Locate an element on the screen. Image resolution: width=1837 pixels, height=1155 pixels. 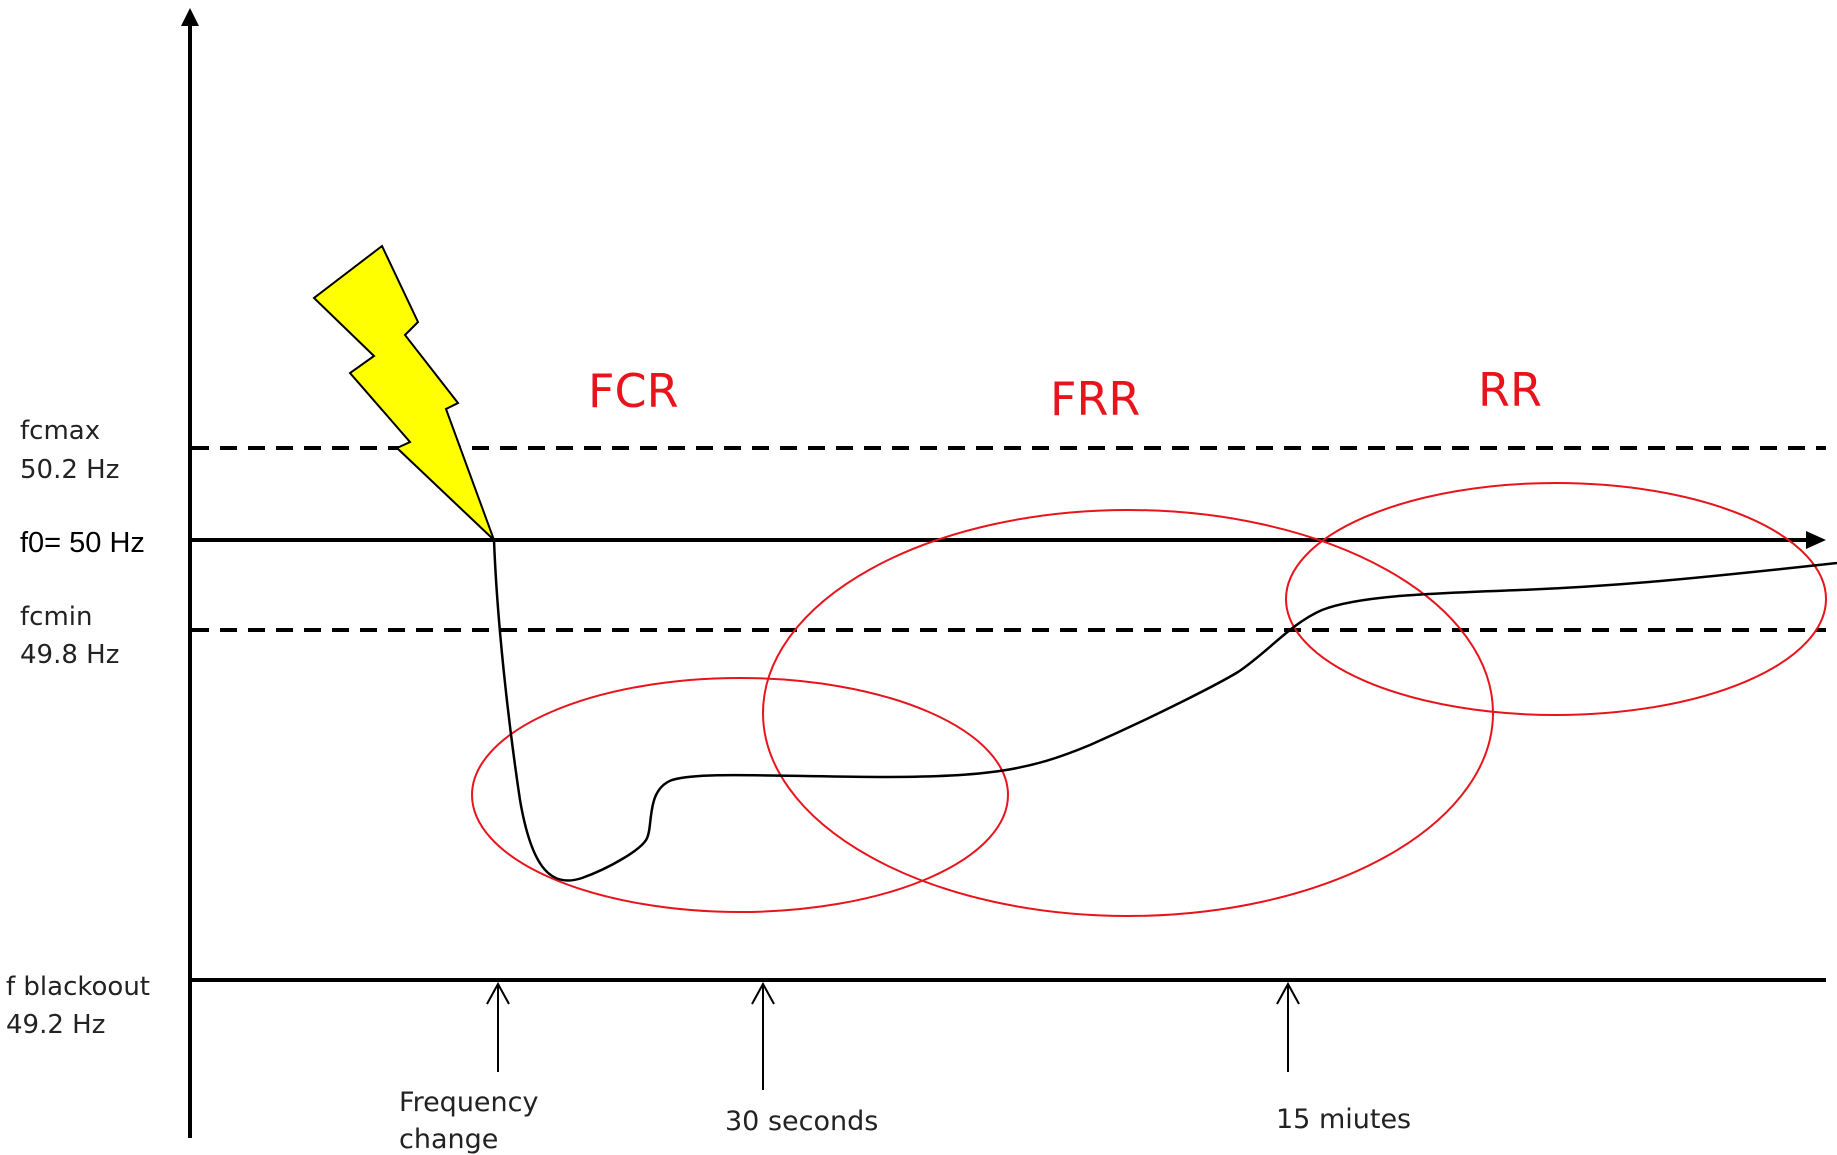
fcr-label: FCR is located at coordinates (633, 391).